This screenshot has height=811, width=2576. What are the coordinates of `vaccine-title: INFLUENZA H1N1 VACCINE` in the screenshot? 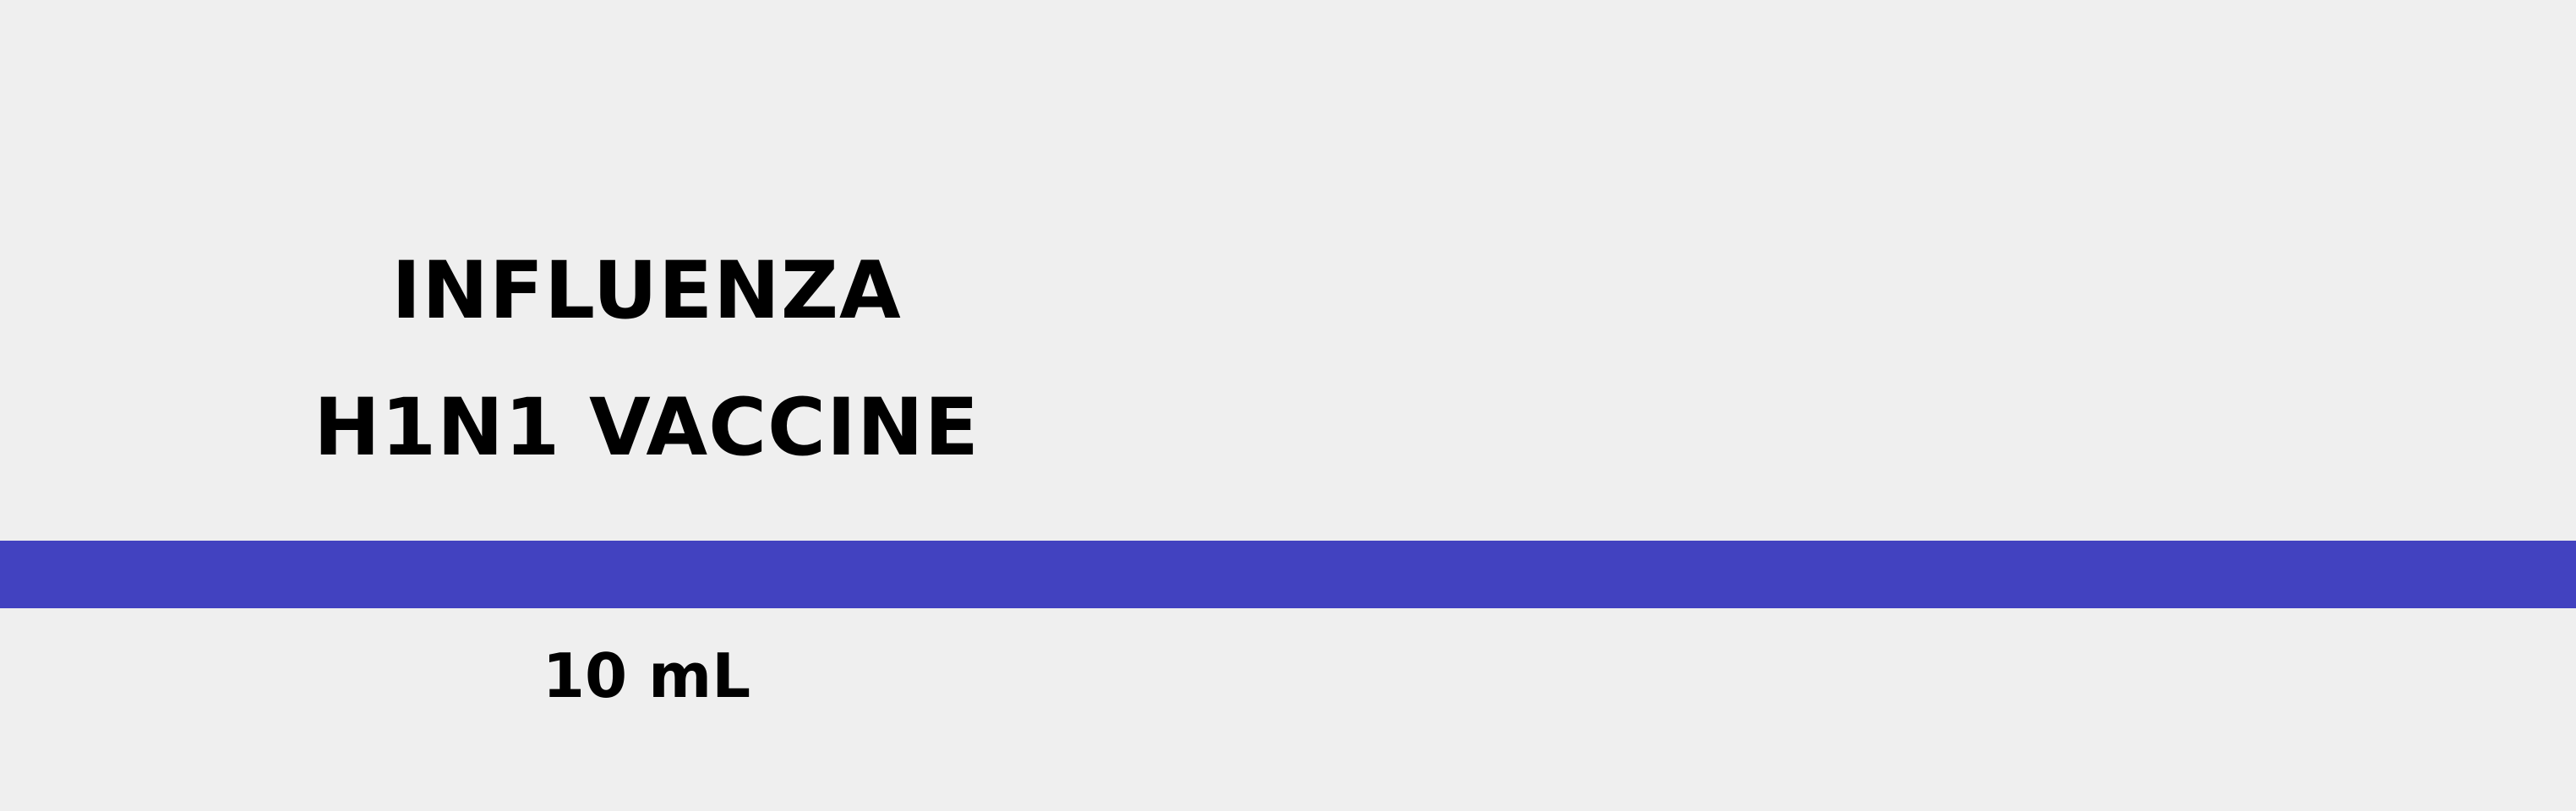 It's located at (647, 360).